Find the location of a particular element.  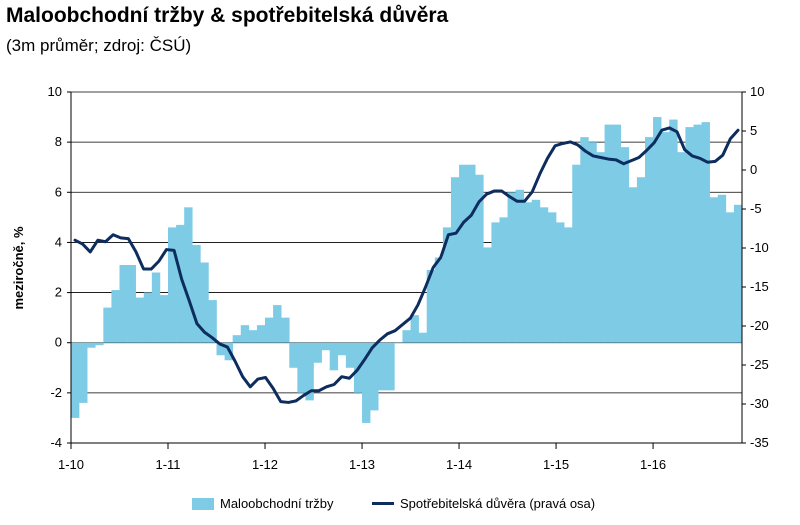

legend-swatch-line is located at coordinates (383, 503).